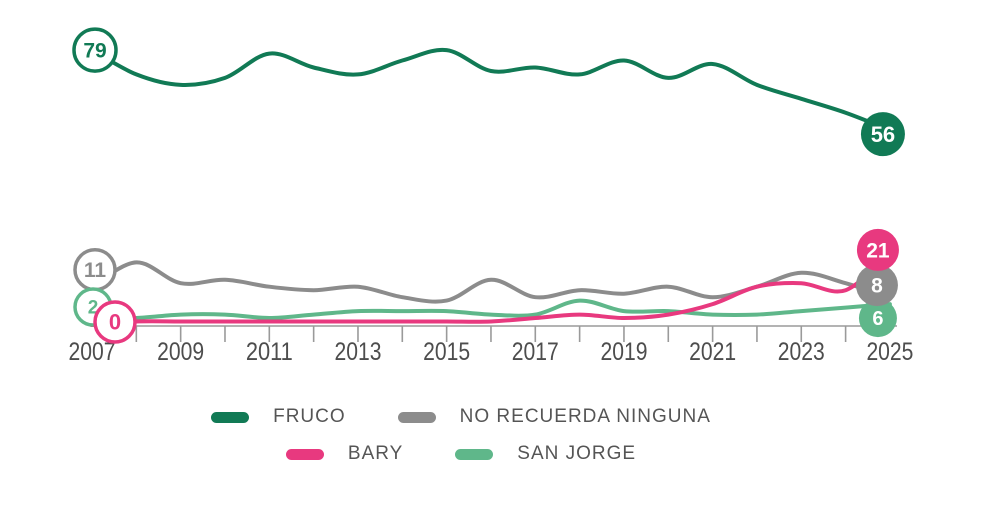 The height and width of the screenshot is (530, 1000). I want to click on endpoint-badge-value: 0, so click(115, 322).